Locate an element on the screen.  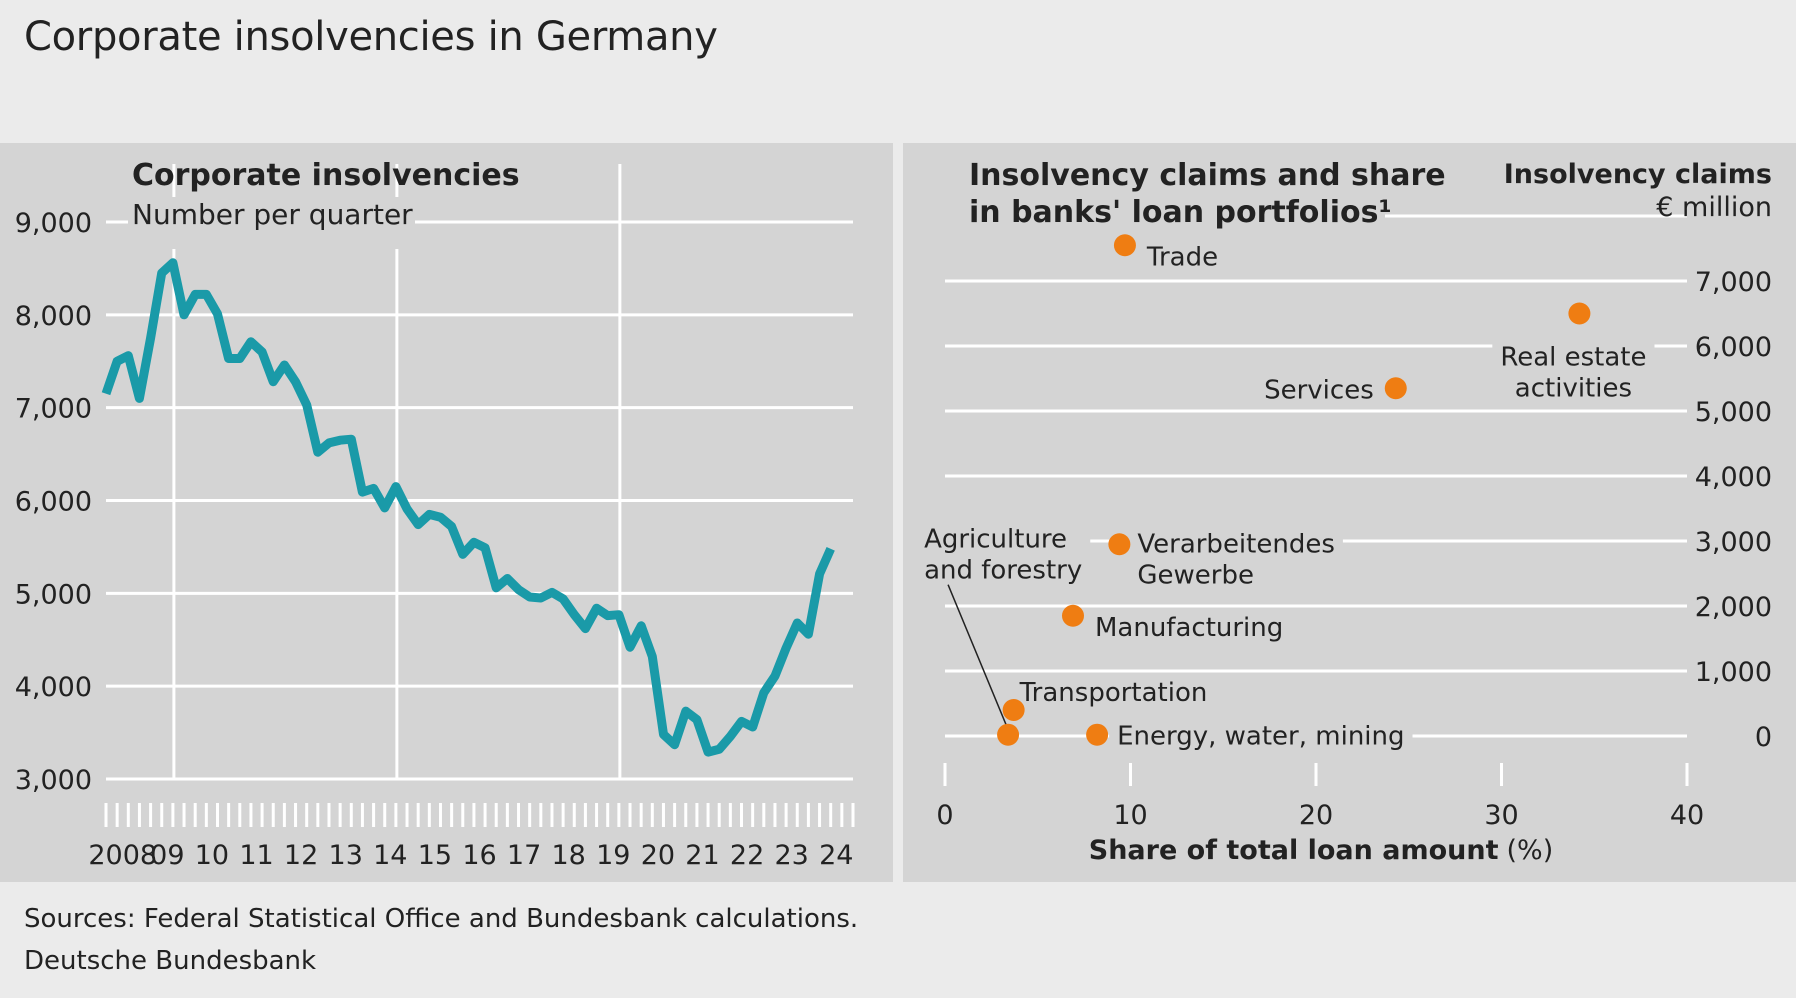
scatter-y-tick-label: 4,000 is located at coordinates (1733, 477).